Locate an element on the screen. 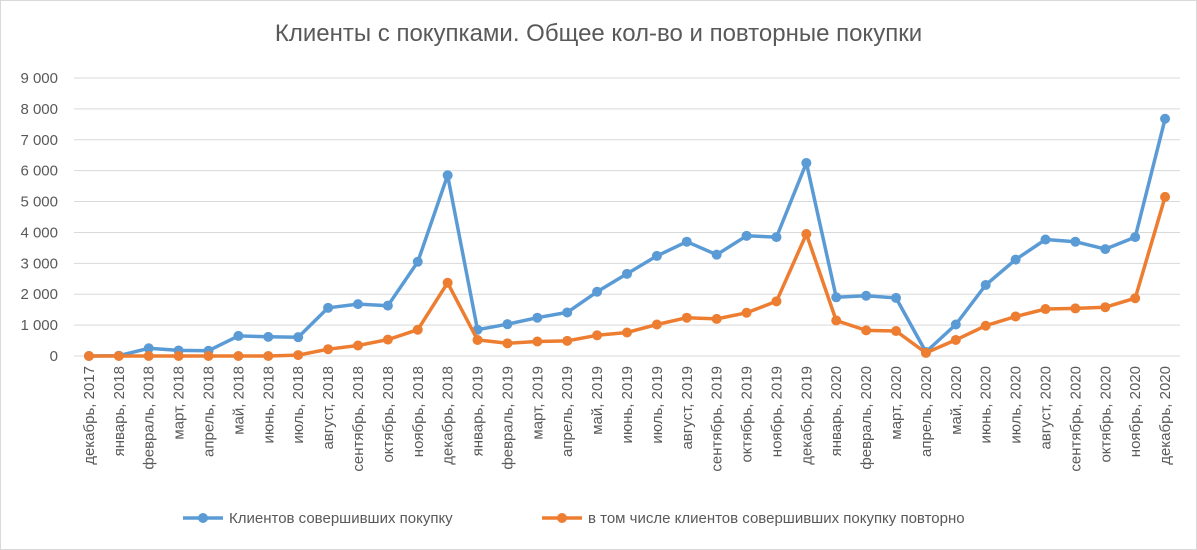 This screenshot has height=550, width=1197. y-tick-label: 8 000 is located at coordinates (39, 109).